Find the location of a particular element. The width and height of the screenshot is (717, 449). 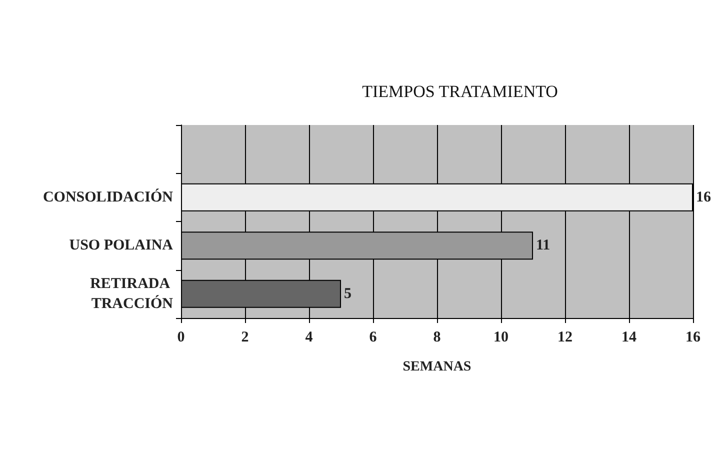

x-tick-label: 2 is located at coordinates (245, 338).